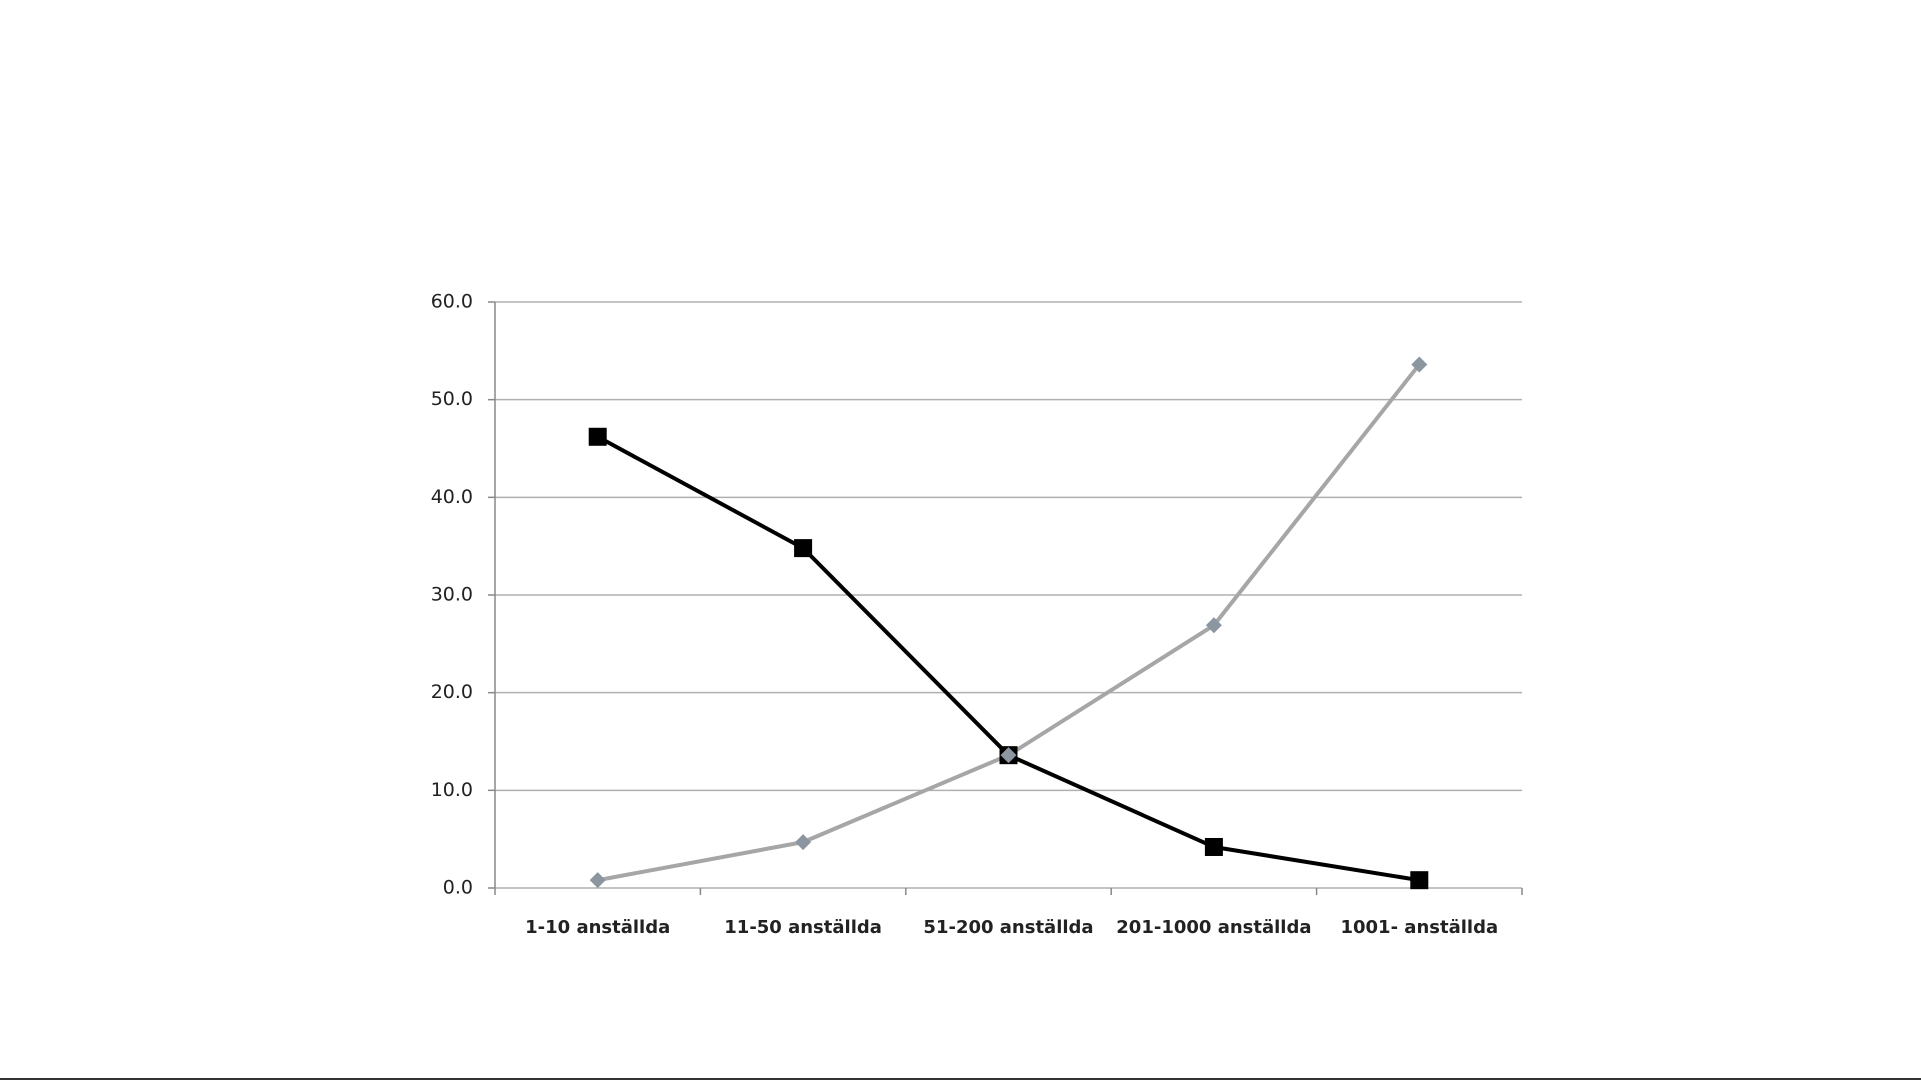 The width and height of the screenshot is (1921, 1081). I want to click on y-tick-label: 40.0, so click(452, 497).